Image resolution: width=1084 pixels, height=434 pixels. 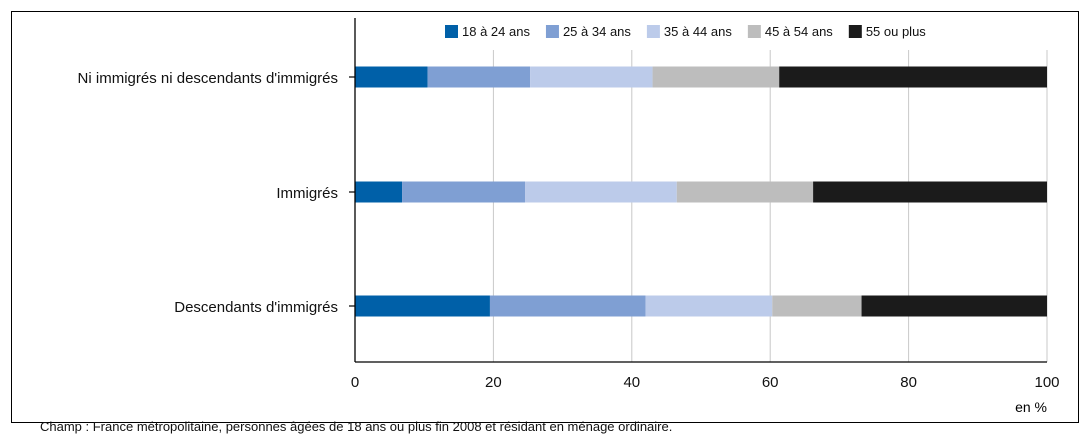 I want to click on category-label: Ni immigrés ni descendants d'immigrés, so click(x=208, y=78).